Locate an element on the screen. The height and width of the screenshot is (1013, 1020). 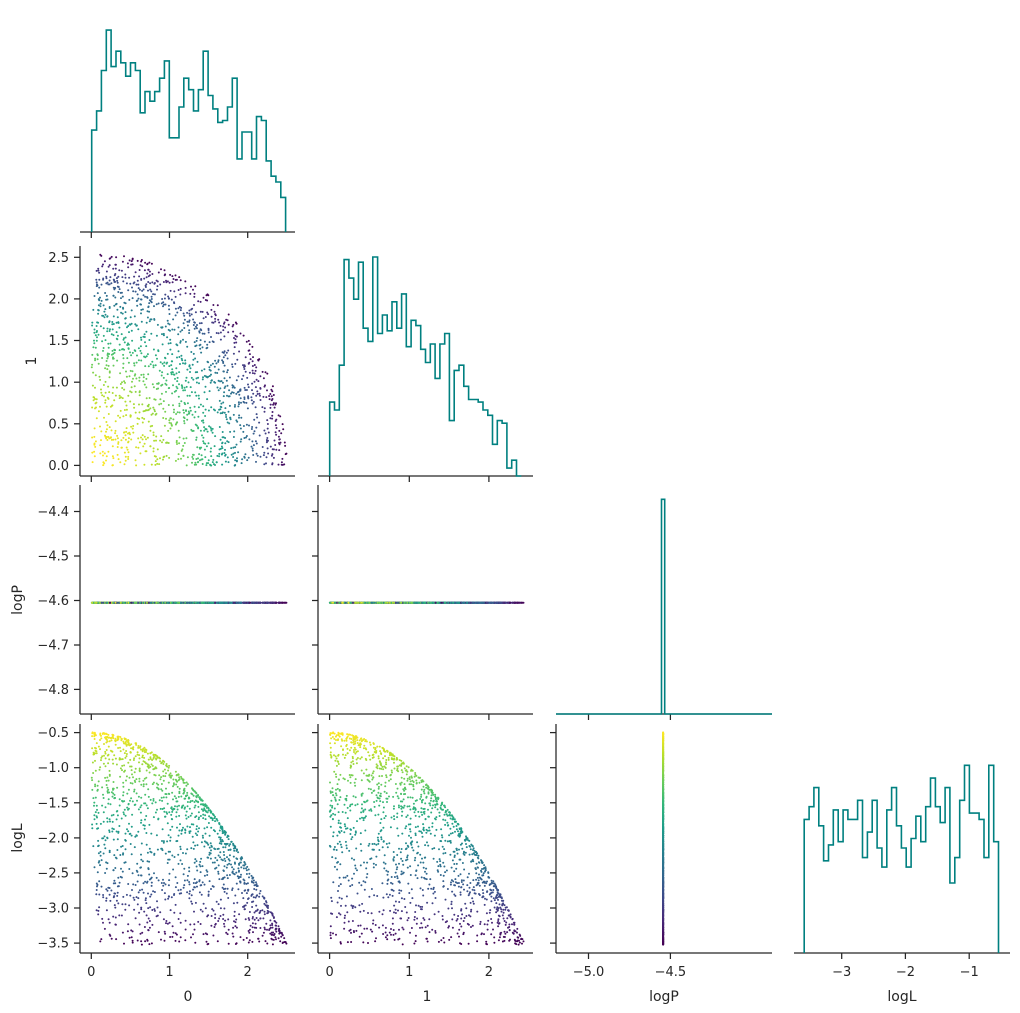
y-tick-label: 1.0 is located at coordinates (58, 383).